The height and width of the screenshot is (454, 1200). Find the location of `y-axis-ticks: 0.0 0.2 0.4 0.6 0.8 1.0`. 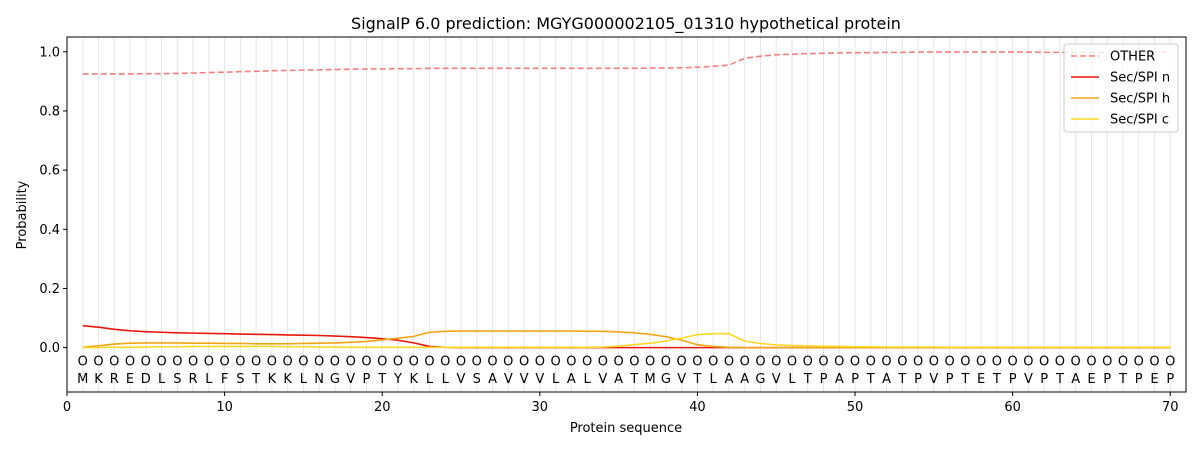

y-axis-ticks: 0.0 0.2 0.4 0.6 0.8 1.0 is located at coordinates (53, 200).